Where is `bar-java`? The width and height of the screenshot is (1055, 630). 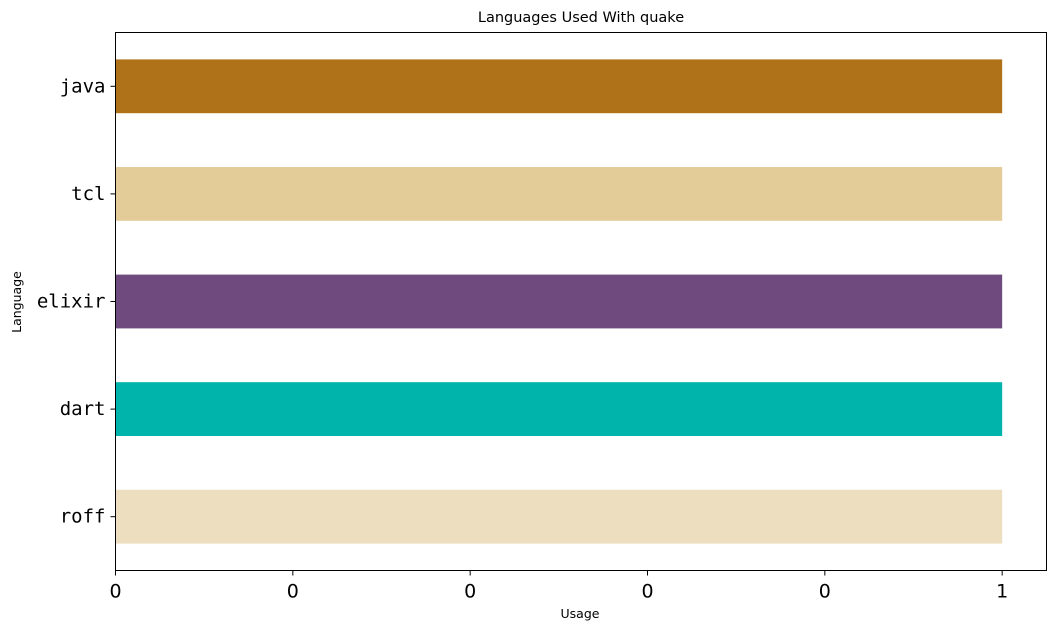
bar-java is located at coordinates (559, 86).